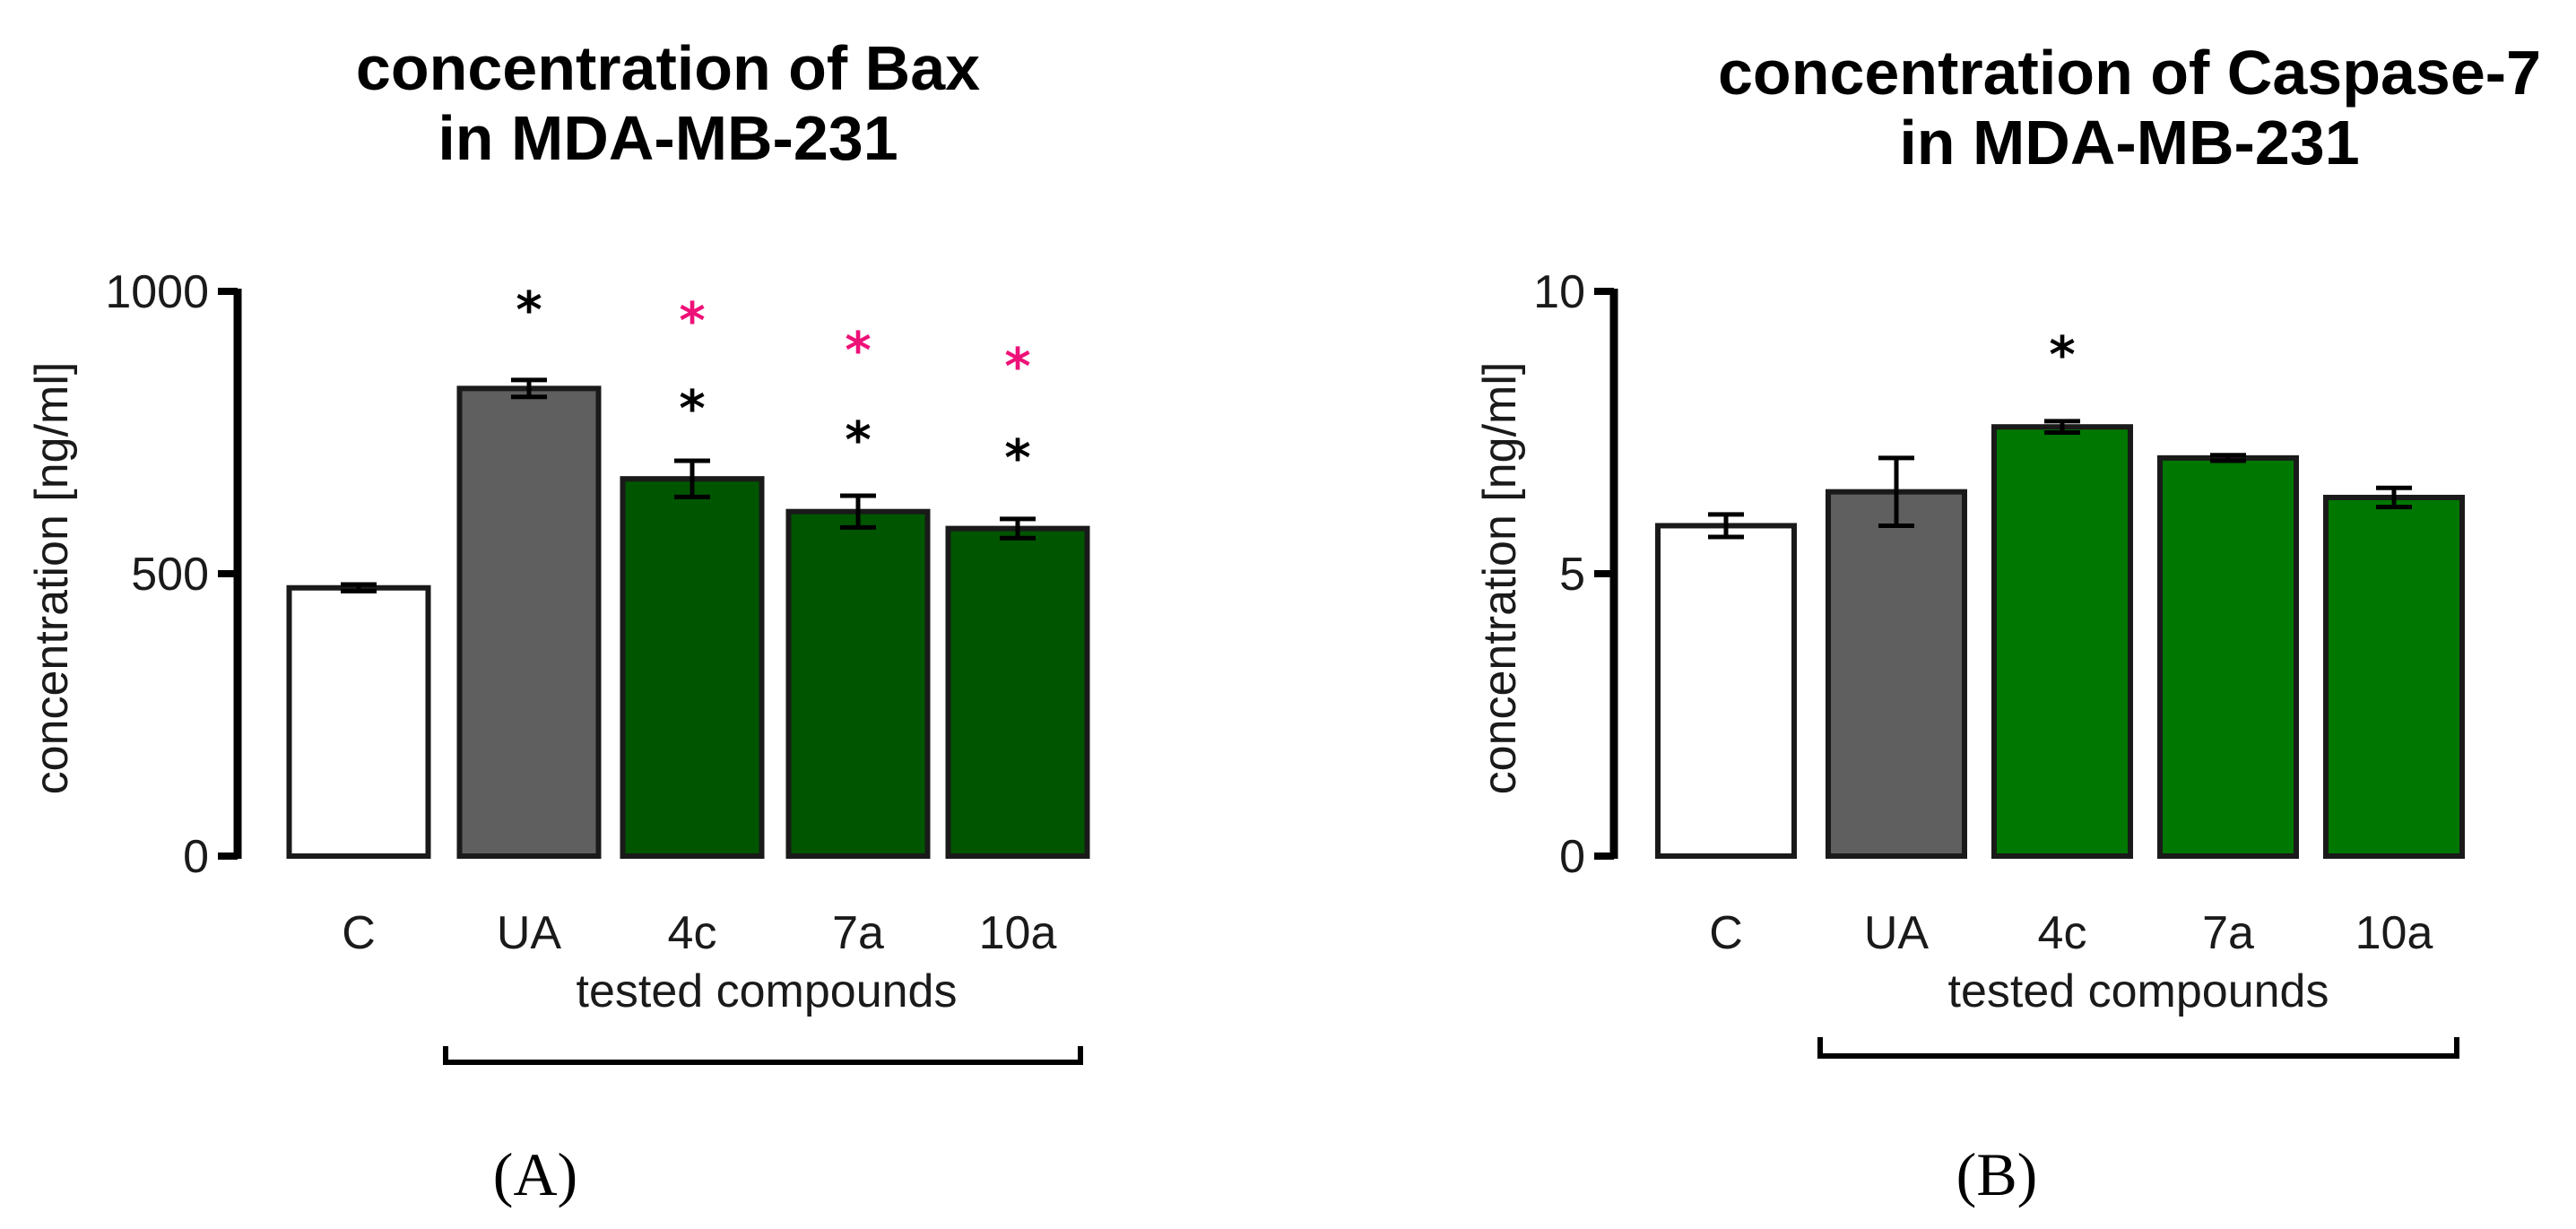 The width and height of the screenshot is (2576, 1229). I want to click on chart-a-bar-UA, so click(529, 622).